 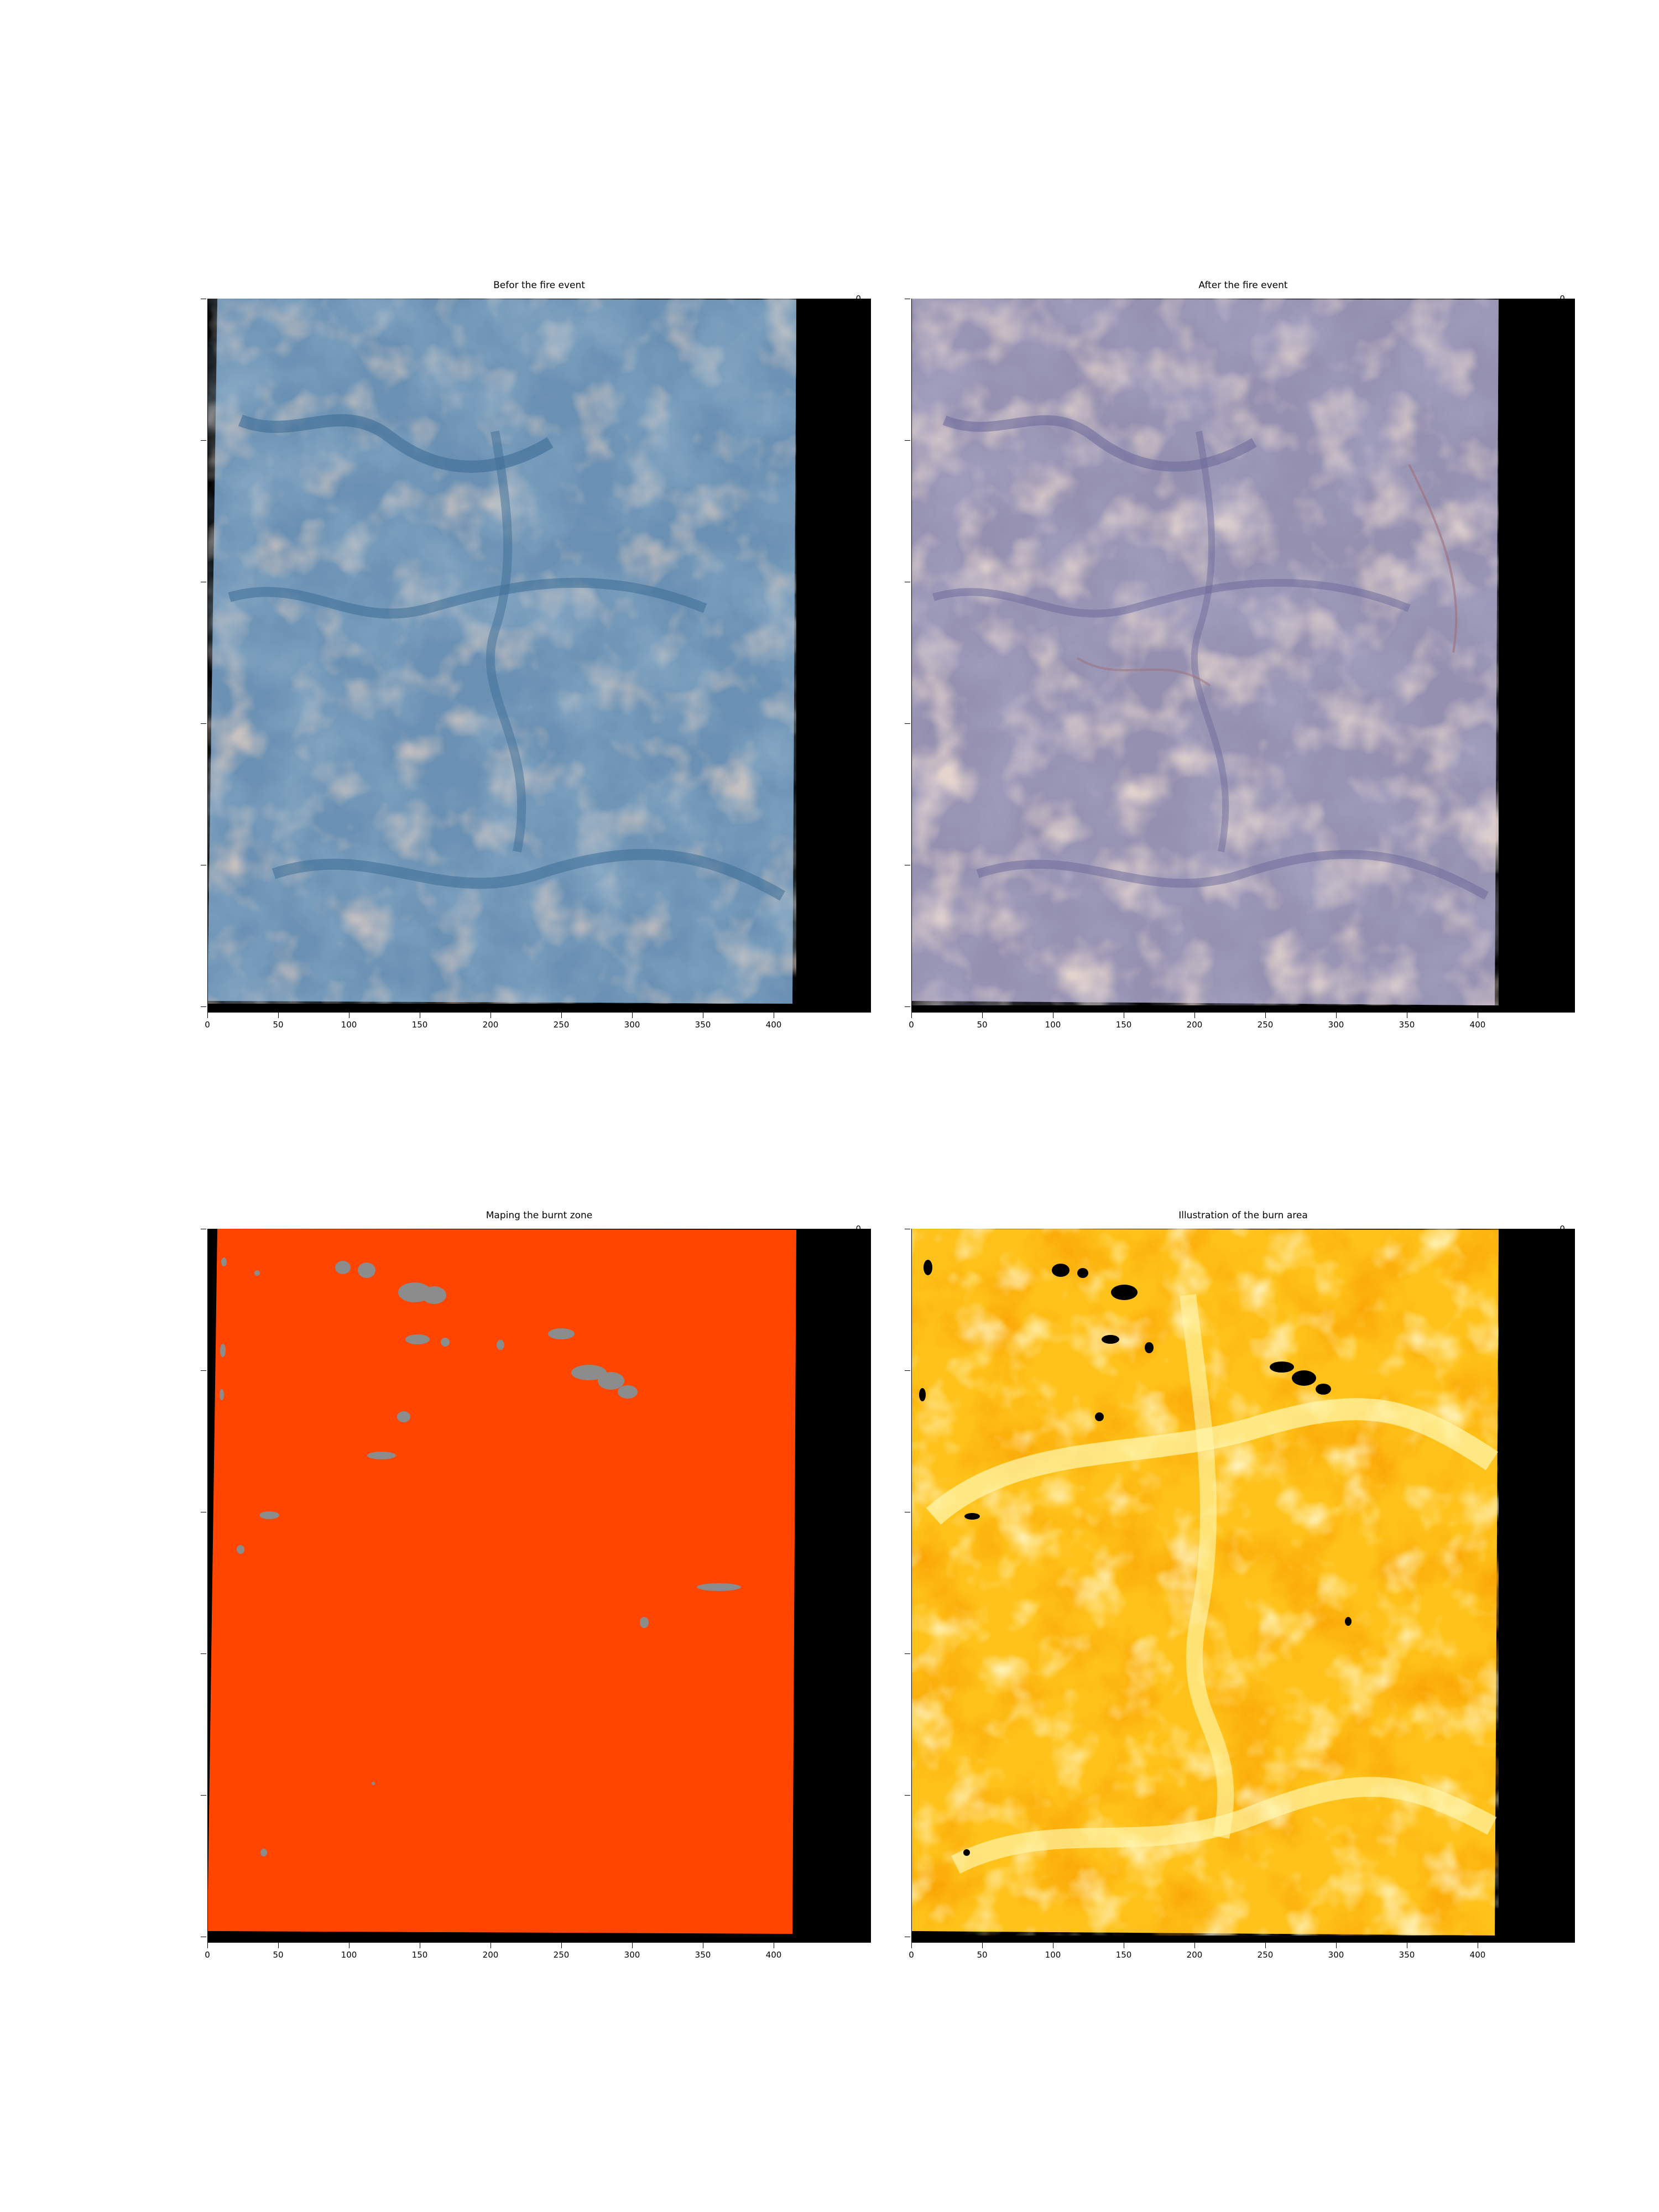 I want to click on panel-title: Maping the burnt zone, so click(x=539, y=1215).